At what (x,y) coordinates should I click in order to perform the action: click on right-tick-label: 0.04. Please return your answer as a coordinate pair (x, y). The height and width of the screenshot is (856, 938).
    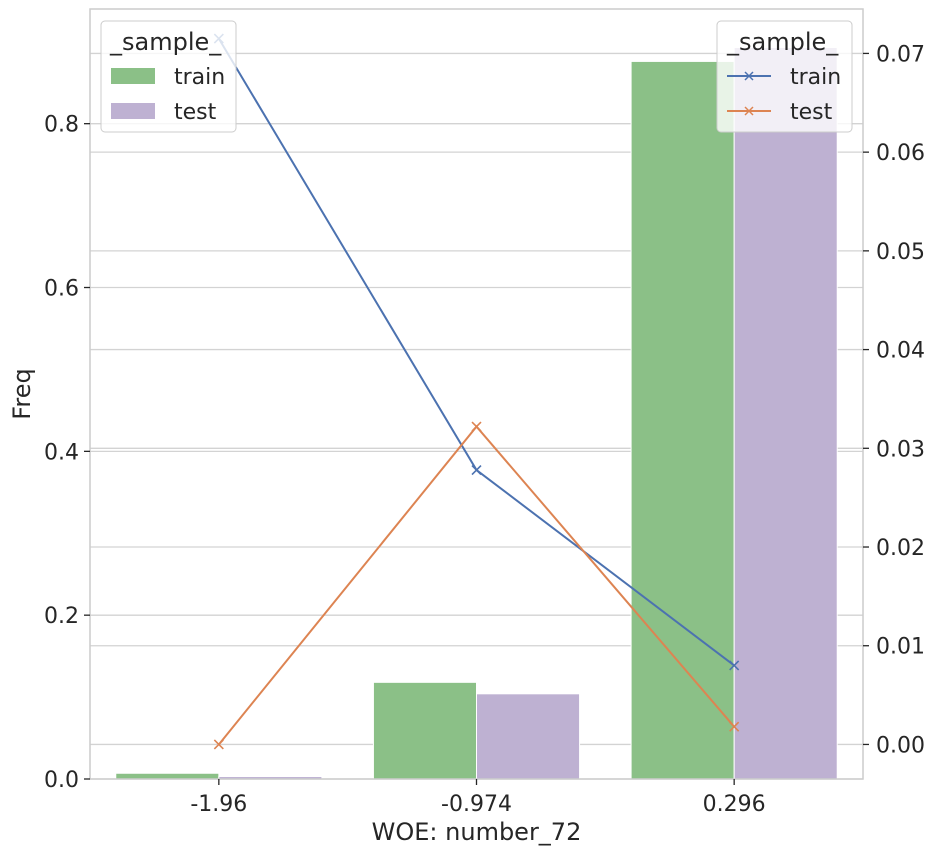
    Looking at the image, I should click on (900, 351).